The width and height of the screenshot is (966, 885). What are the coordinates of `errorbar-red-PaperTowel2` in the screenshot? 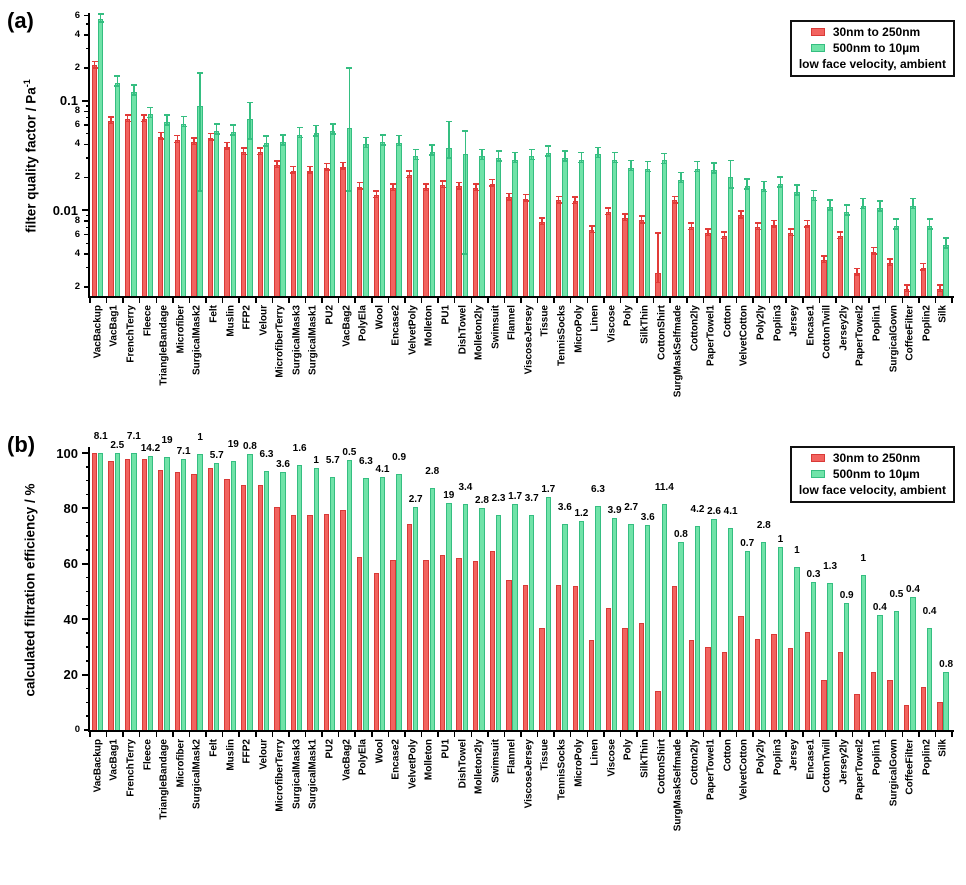 It's located at (857, 271).